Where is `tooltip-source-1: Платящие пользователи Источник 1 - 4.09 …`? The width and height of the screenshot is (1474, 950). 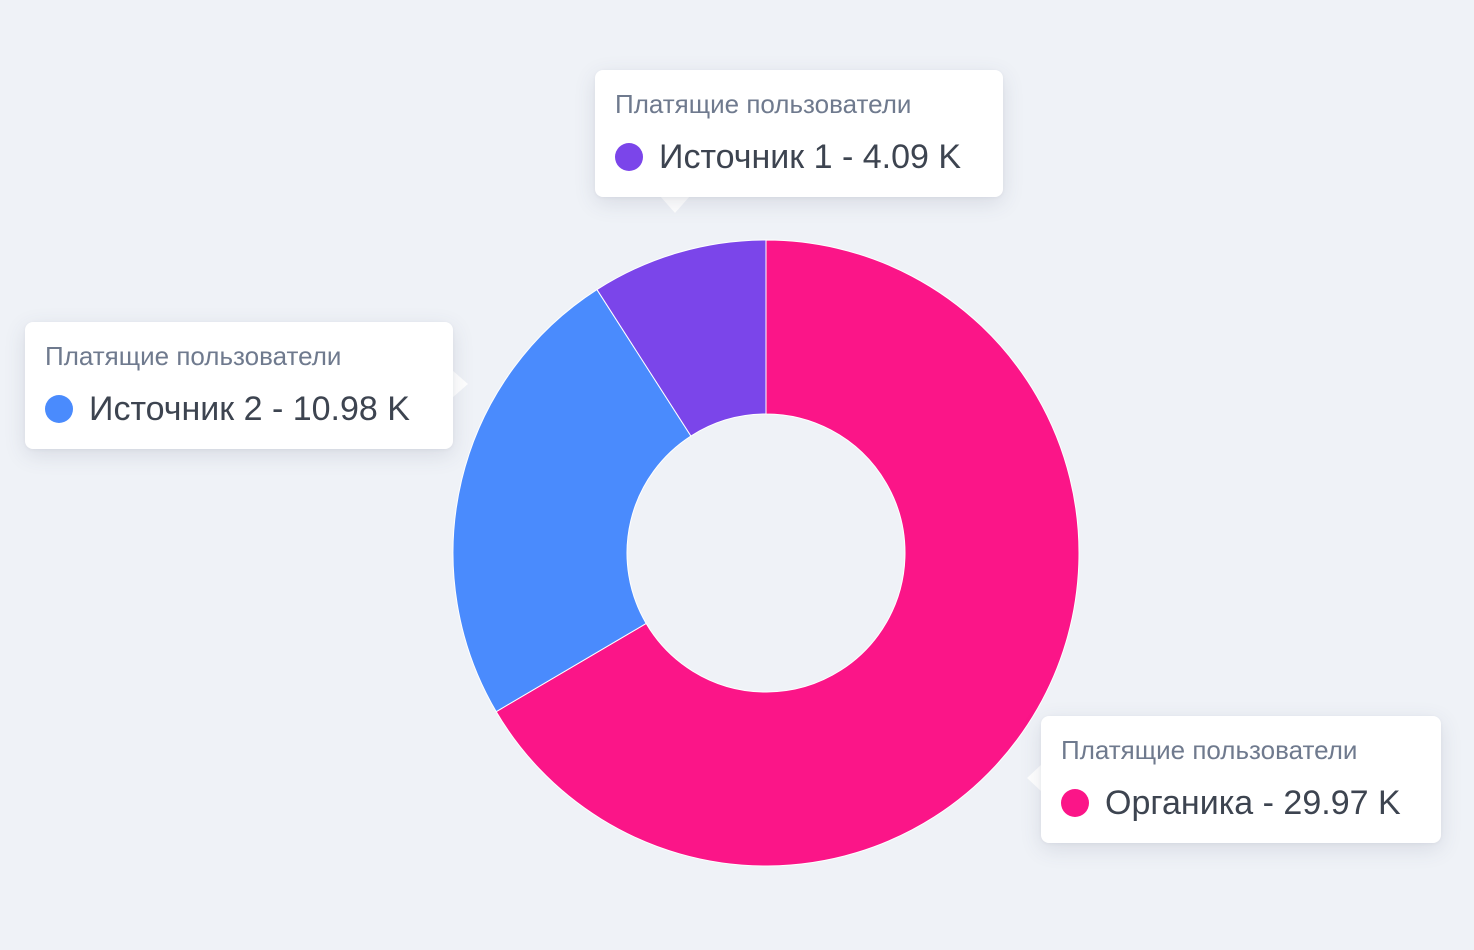 tooltip-source-1: Платящие пользователи Источник 1 - 4.09 … is located at coordinates (799, 133).